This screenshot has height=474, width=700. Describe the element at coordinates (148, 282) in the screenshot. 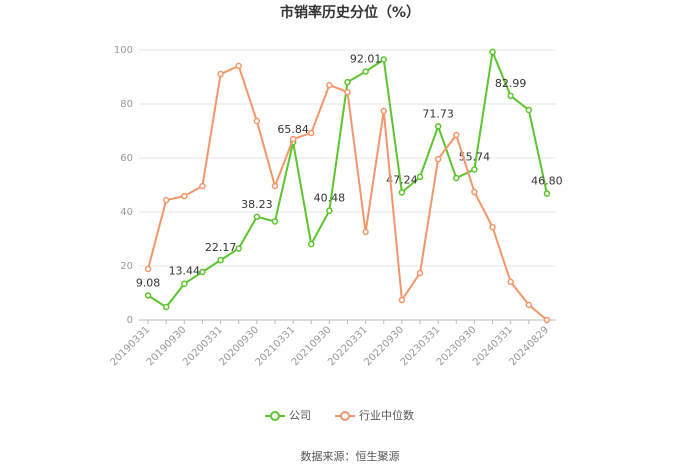

I see `value-label: 9.08` at that location.